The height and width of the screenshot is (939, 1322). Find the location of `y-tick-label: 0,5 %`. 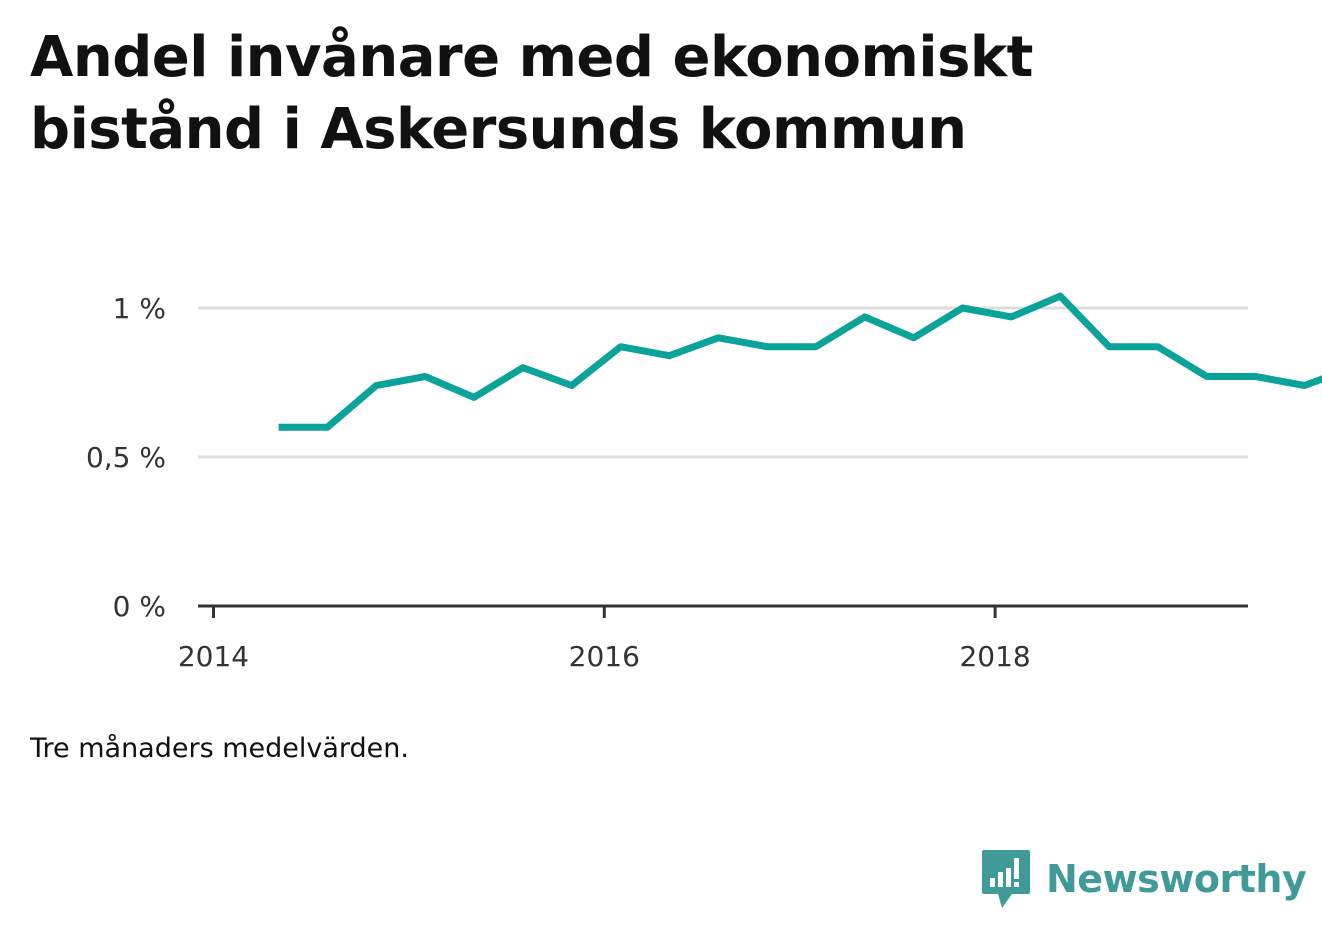

y-tick-label: 0,5 % is located at coordinates (126, 457).